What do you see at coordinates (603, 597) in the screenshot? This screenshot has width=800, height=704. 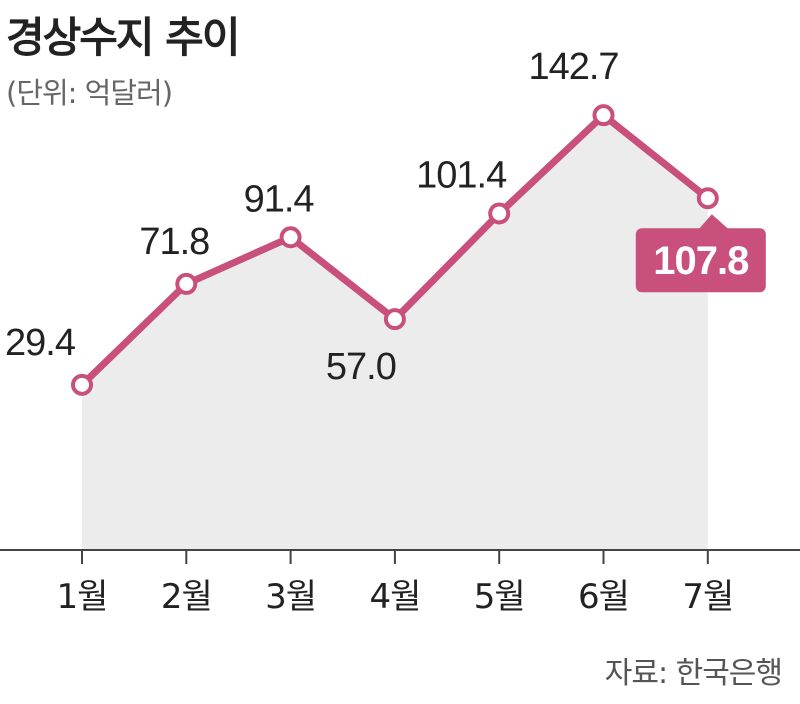 I see `x-tick-label: 6월` at bounding box center [603, 597].